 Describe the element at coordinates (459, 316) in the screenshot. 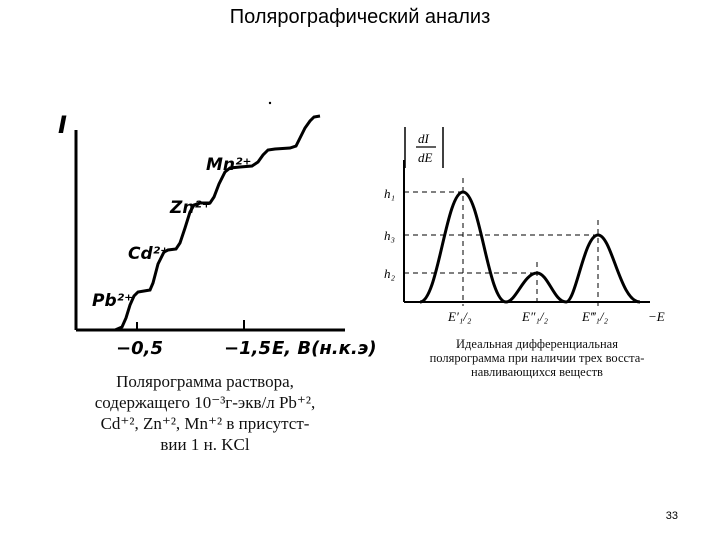

I see `x-label-e1: E′₁/₂` at that location.